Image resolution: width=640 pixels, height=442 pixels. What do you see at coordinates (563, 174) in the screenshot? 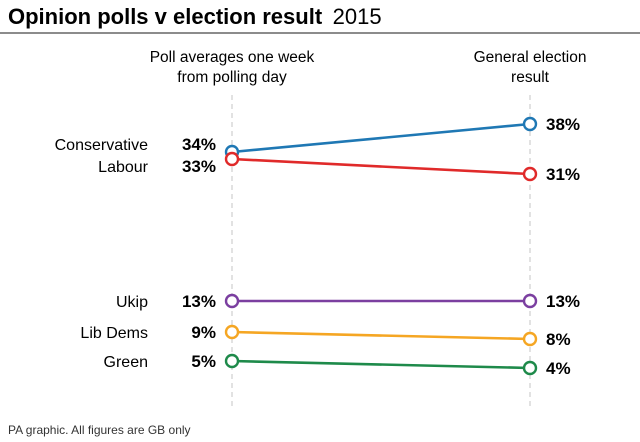
I see `value-label-result: 31%` at bounding box center [563, 174].